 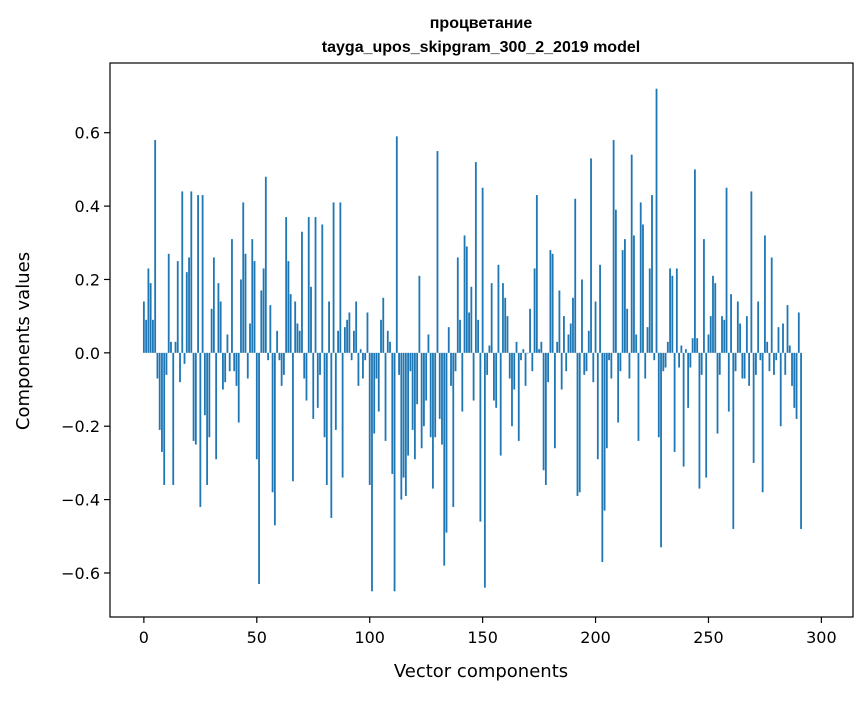 I want to click on x-tick-label: 100, so click(x=369, y=637).